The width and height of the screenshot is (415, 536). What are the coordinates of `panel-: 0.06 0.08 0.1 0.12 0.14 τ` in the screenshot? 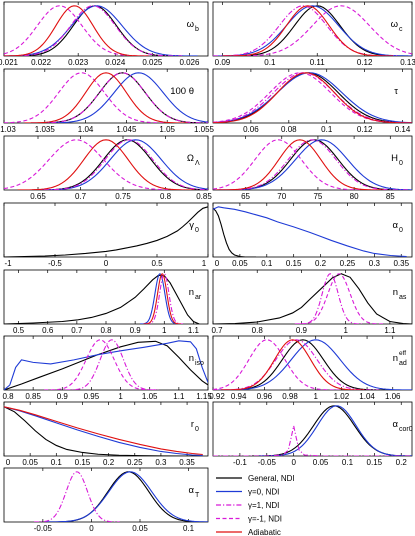 It's located at (312, 101).